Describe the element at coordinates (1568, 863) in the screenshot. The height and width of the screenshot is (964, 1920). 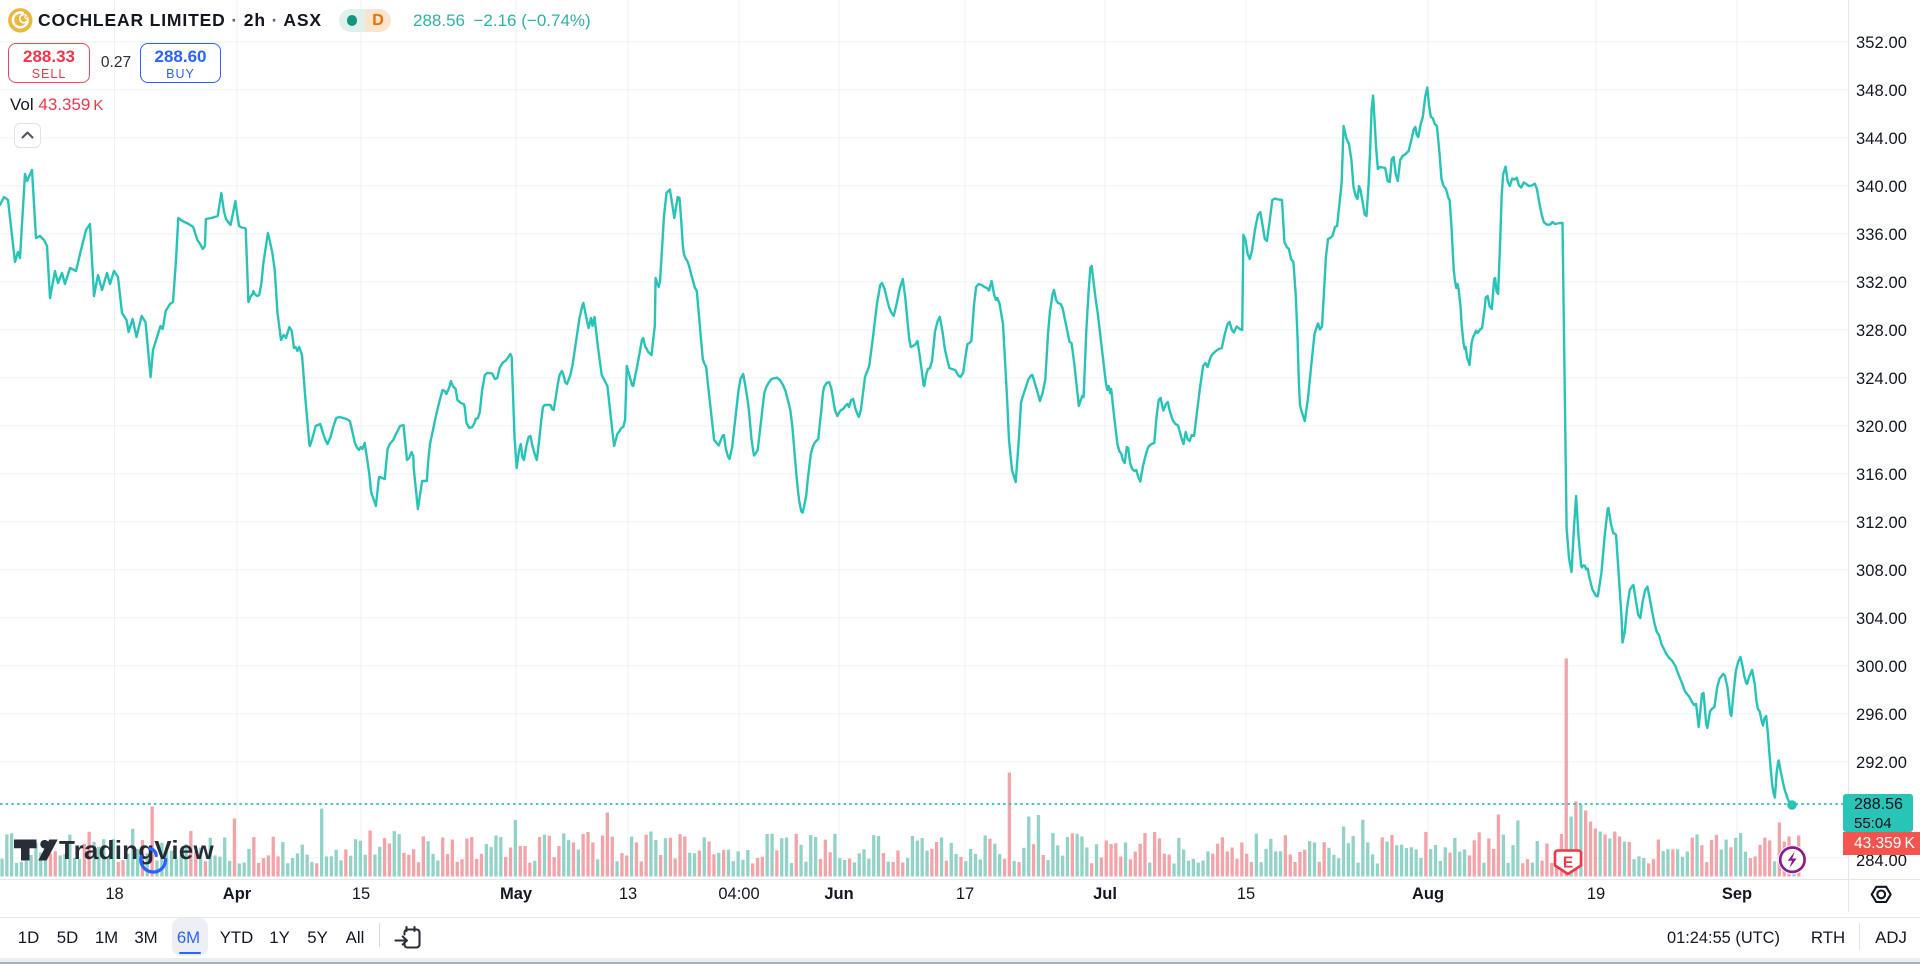
I see `svg-text: E` at that location.